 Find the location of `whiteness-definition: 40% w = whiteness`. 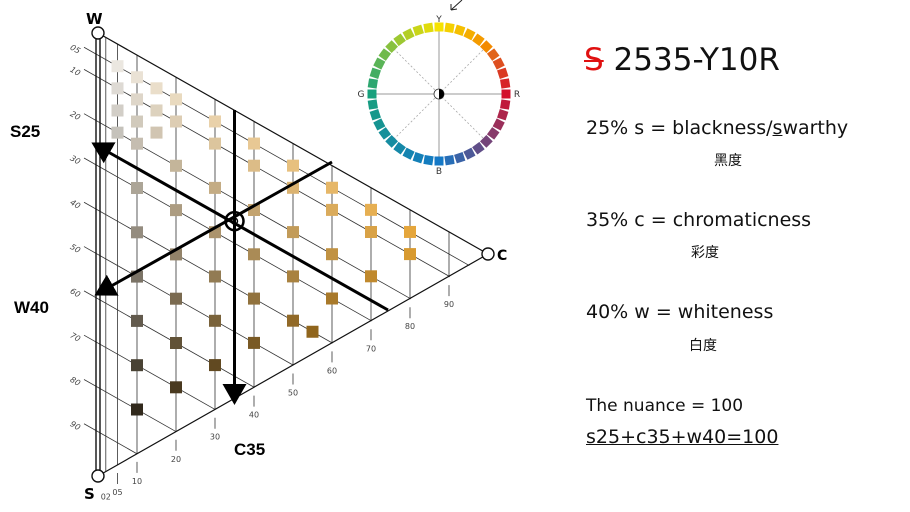

whiteness-definition: 40% w = whiteness is located at coordinates (680, 312).